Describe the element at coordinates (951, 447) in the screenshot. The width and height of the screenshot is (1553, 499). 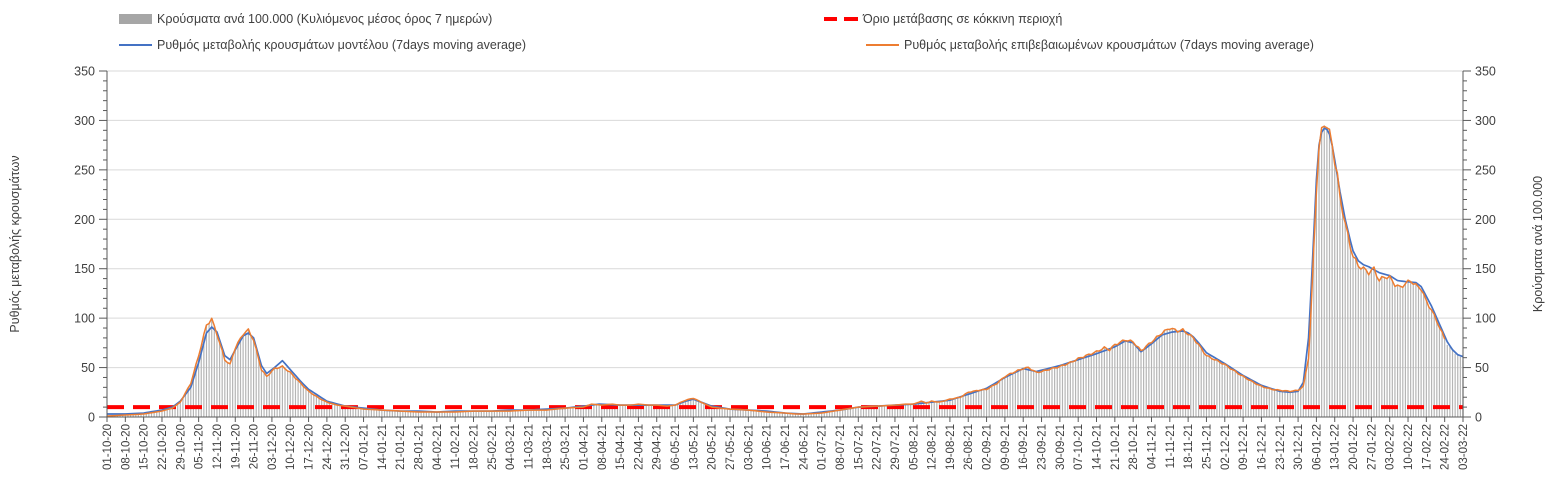
I see `x-tick-label: 19-08-21` at that location.